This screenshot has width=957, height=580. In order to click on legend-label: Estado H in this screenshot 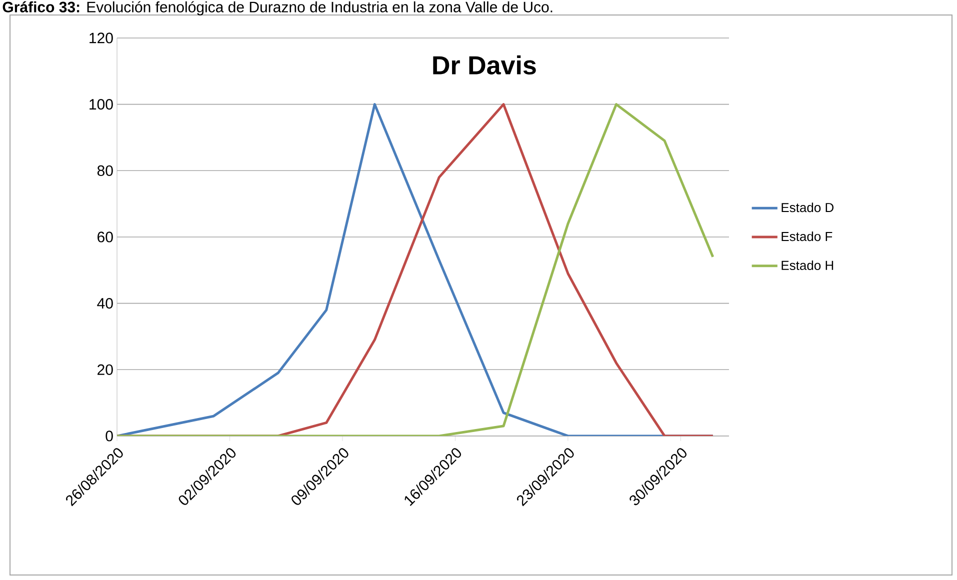, I will do `click(808, 265)`.